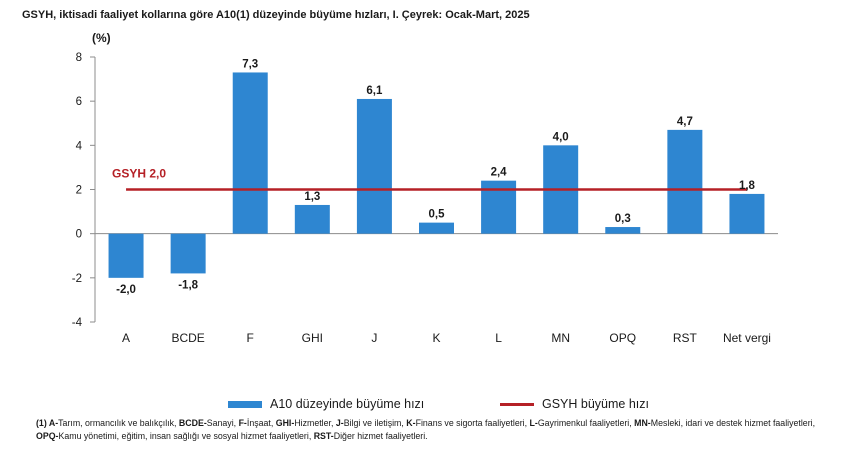 The height and width of the screenshot is (459, 860). Describe the element at coordinates (101, 38) in the screenshot. I see `y-axis-unit-label: (%)` at that location.